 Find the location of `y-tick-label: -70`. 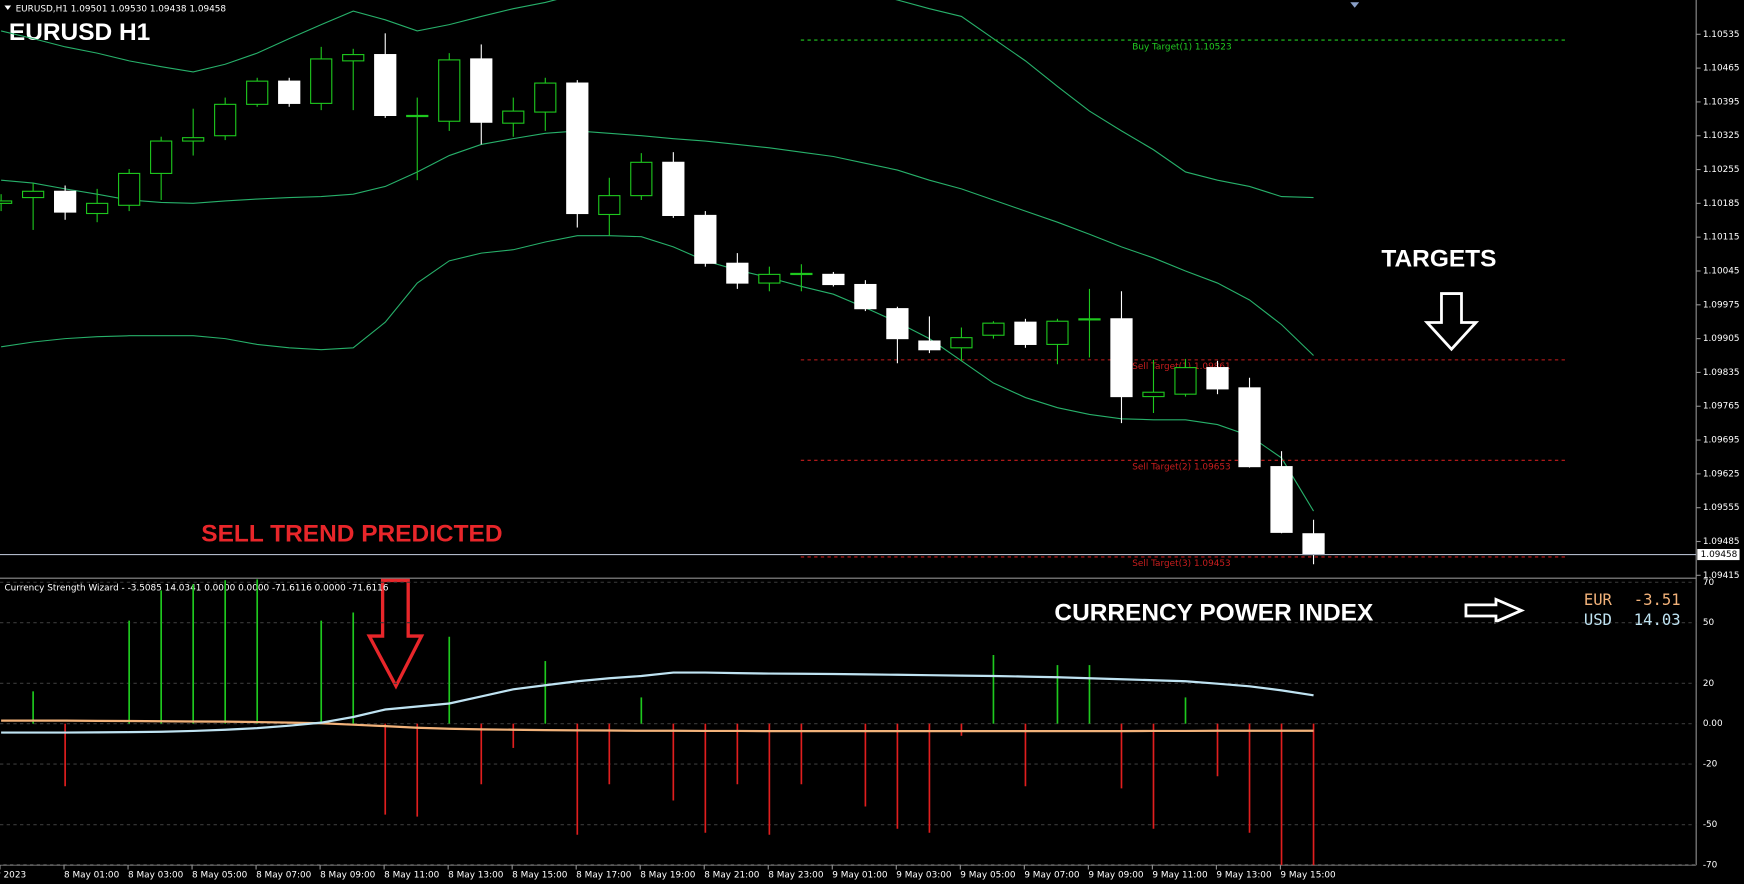

y-tick-label: -70 is located at coordinates (1710, 866).